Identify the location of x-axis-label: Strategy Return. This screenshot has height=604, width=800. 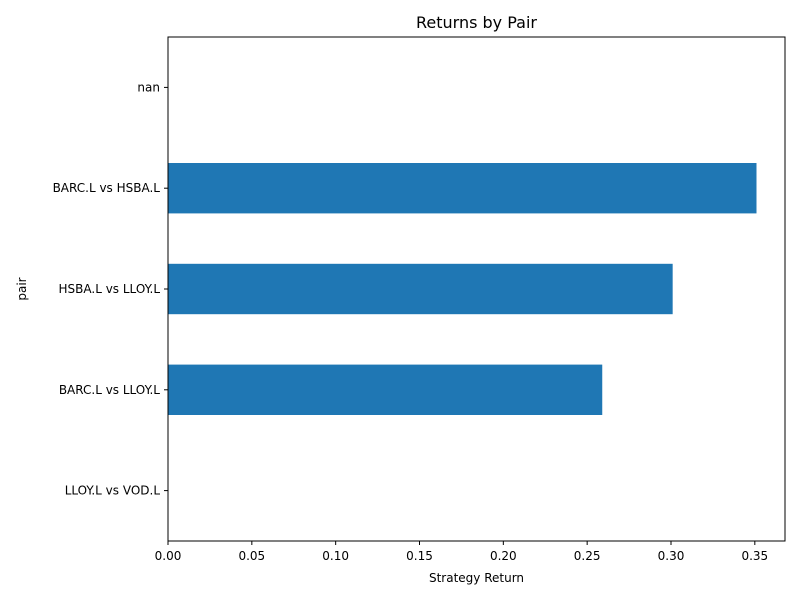
(476, 578).